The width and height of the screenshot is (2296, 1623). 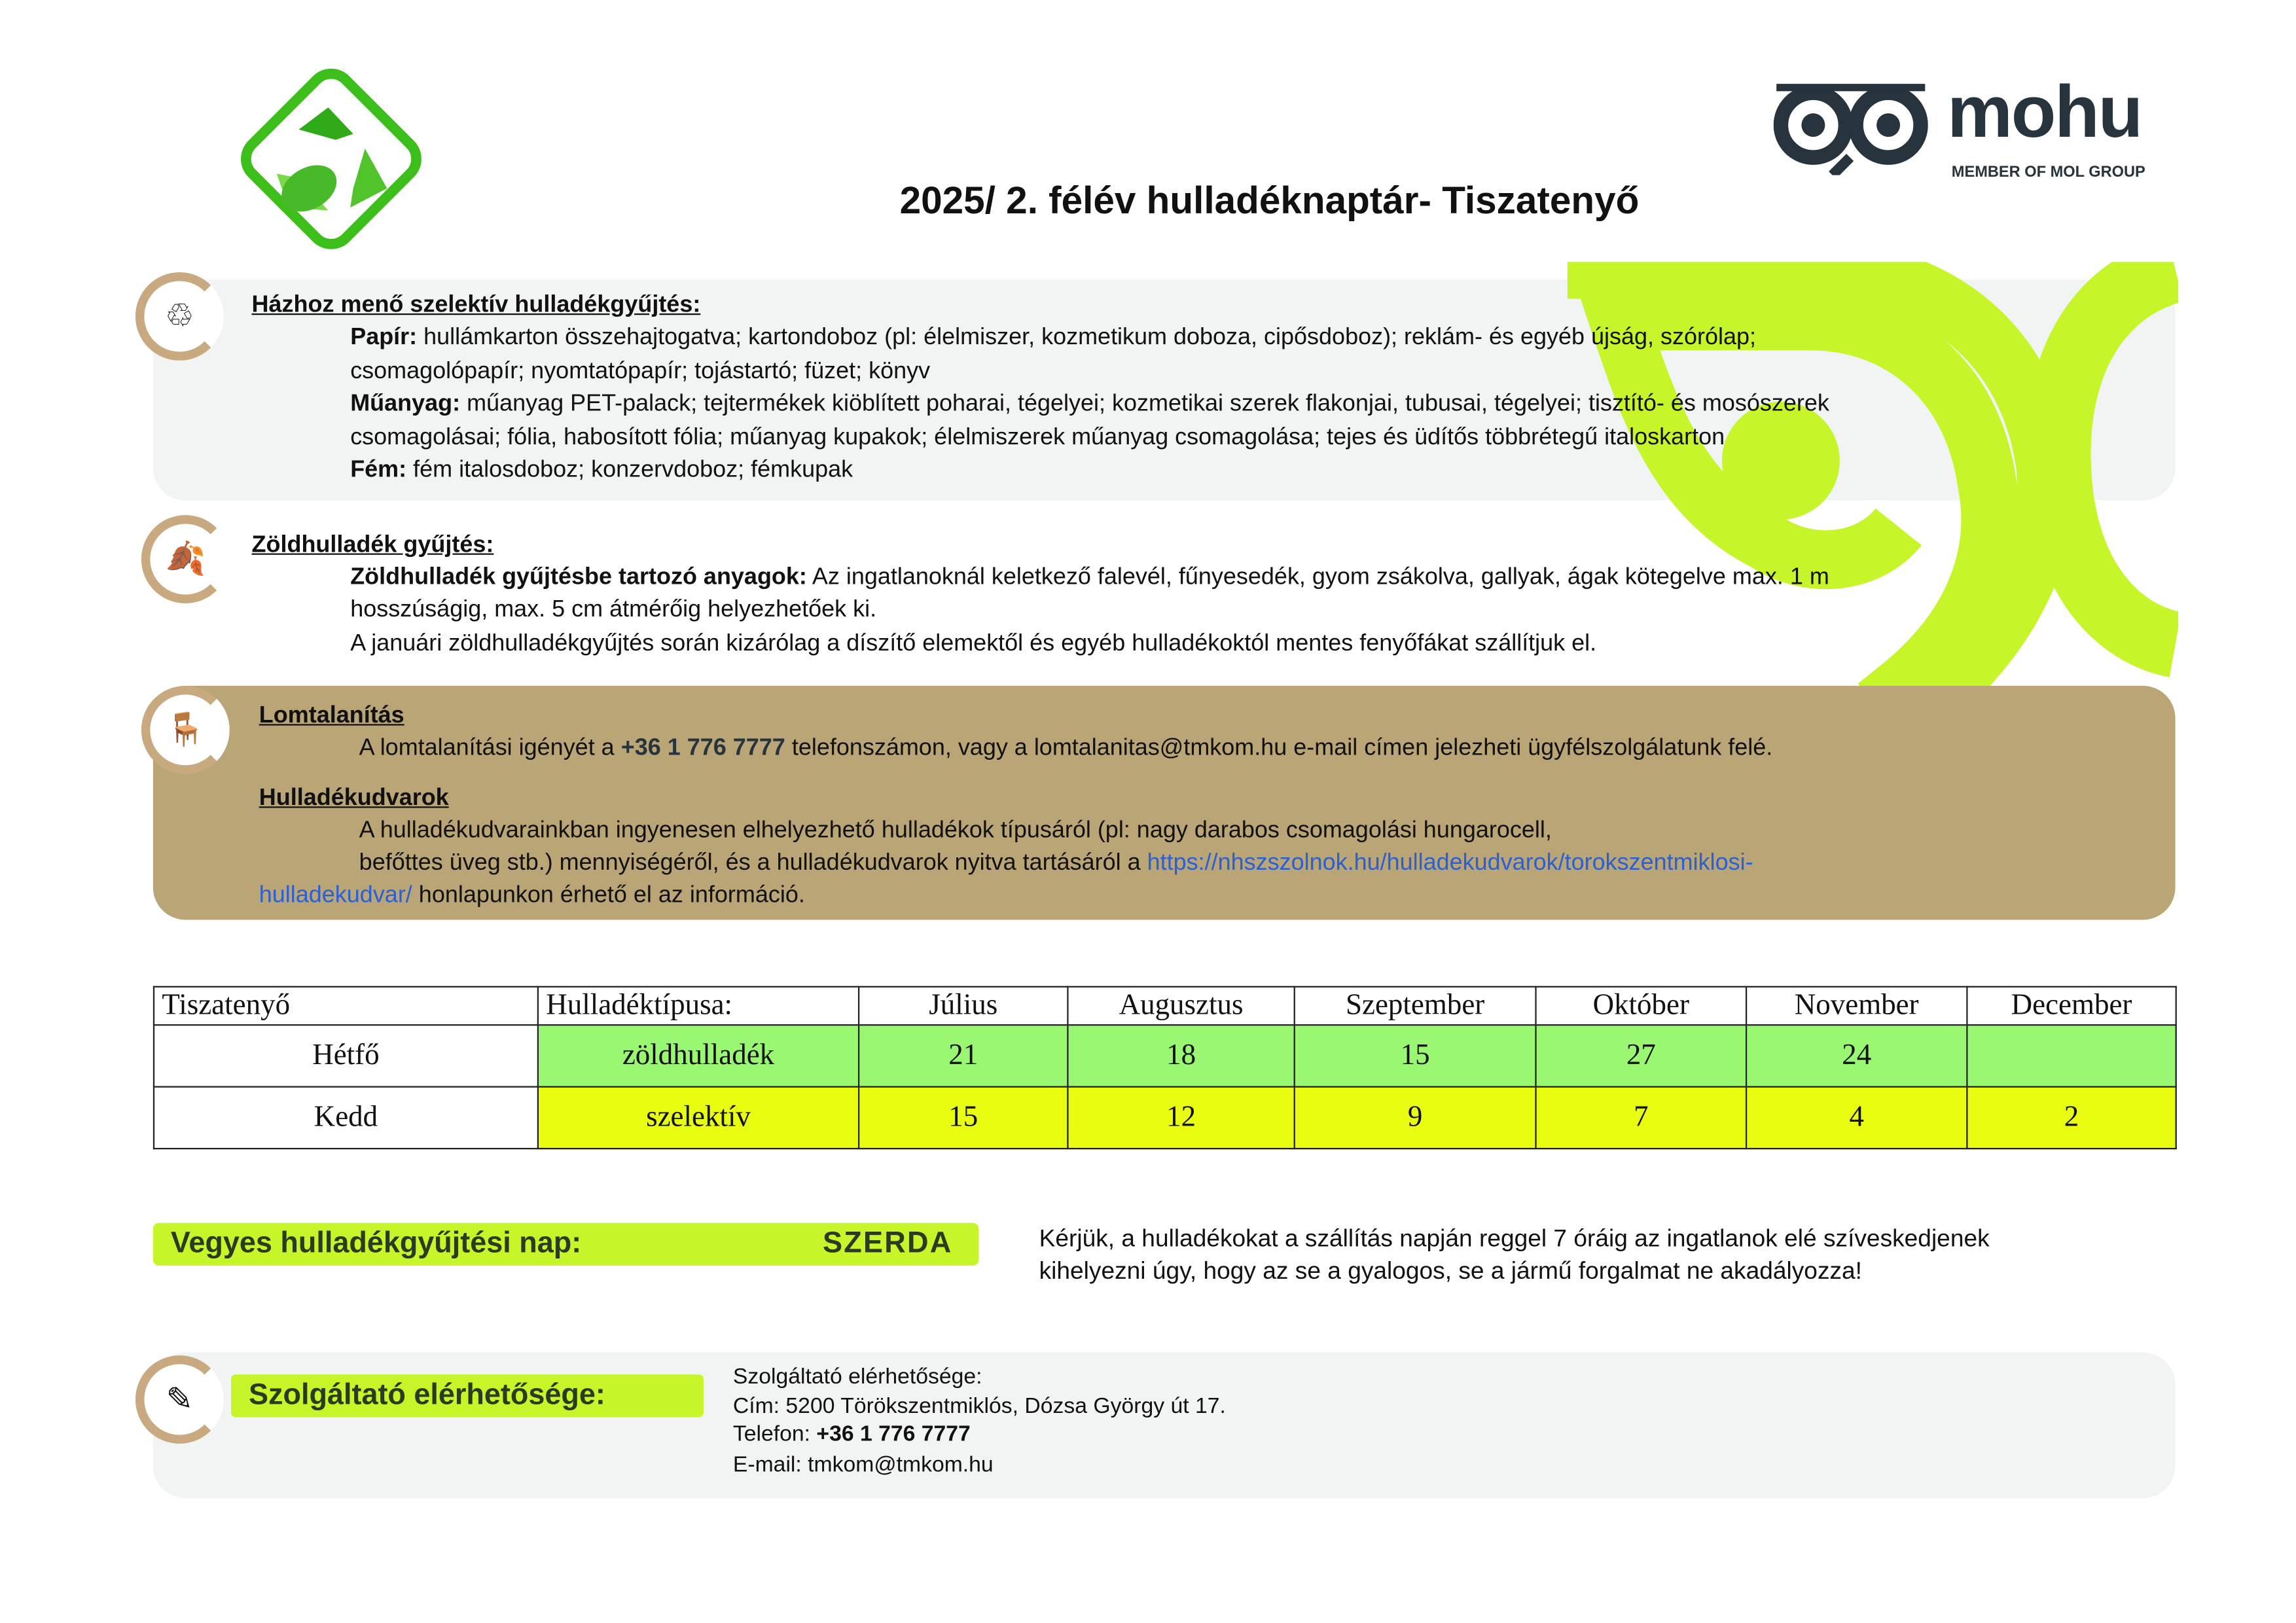 What do you see at coordinates (698, 1056) in the screenshot?
I see `type-cell: zöldhulladék` at bounding box center [698, 1056].